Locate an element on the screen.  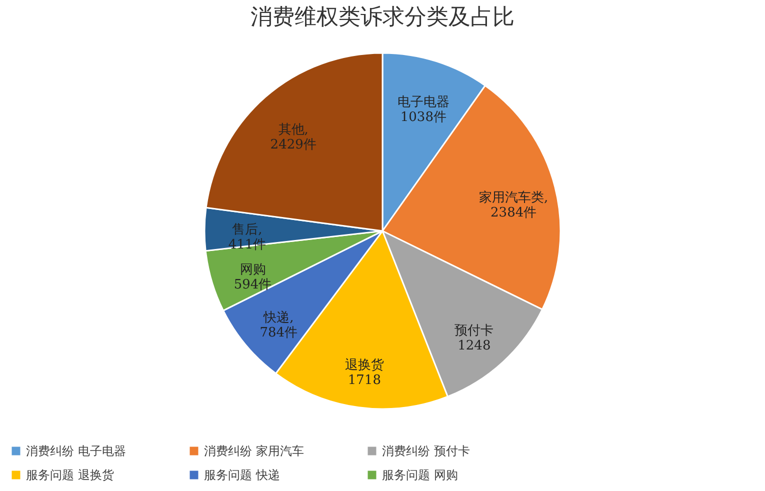
data-label: 预付卡 1248 is located at coordinates (474, 338).